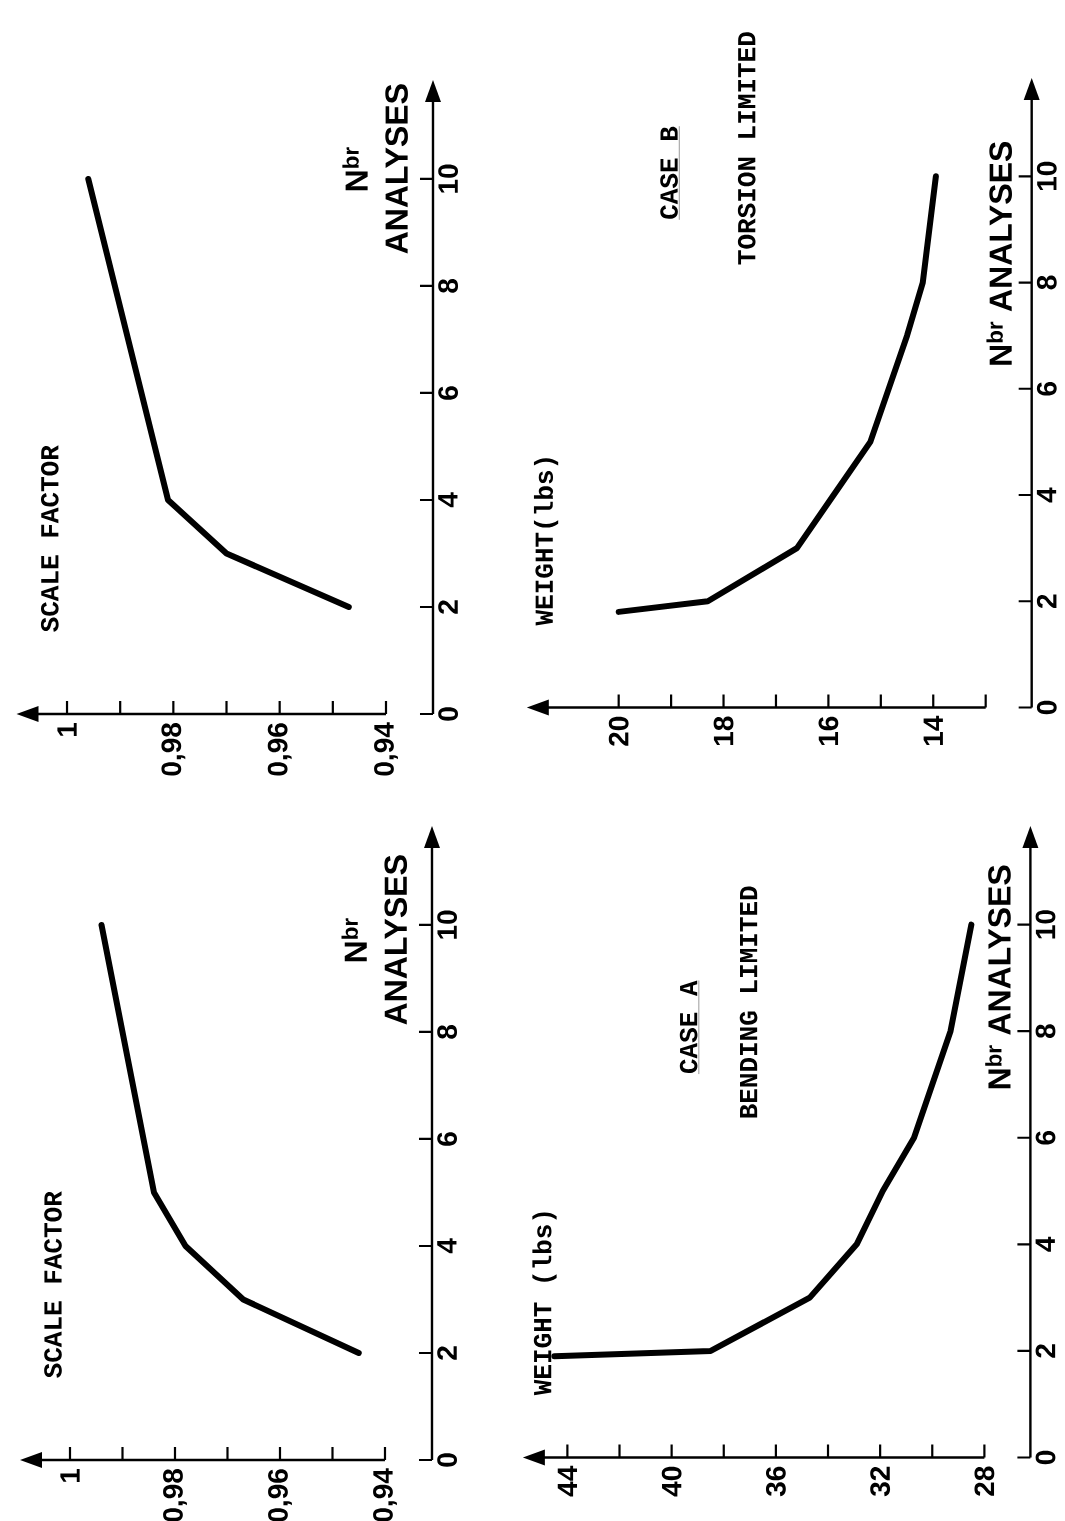 The height and width of the screenshot is (1521, 1065). I want to click on x-tick-label: 40, so click(671, 1481).